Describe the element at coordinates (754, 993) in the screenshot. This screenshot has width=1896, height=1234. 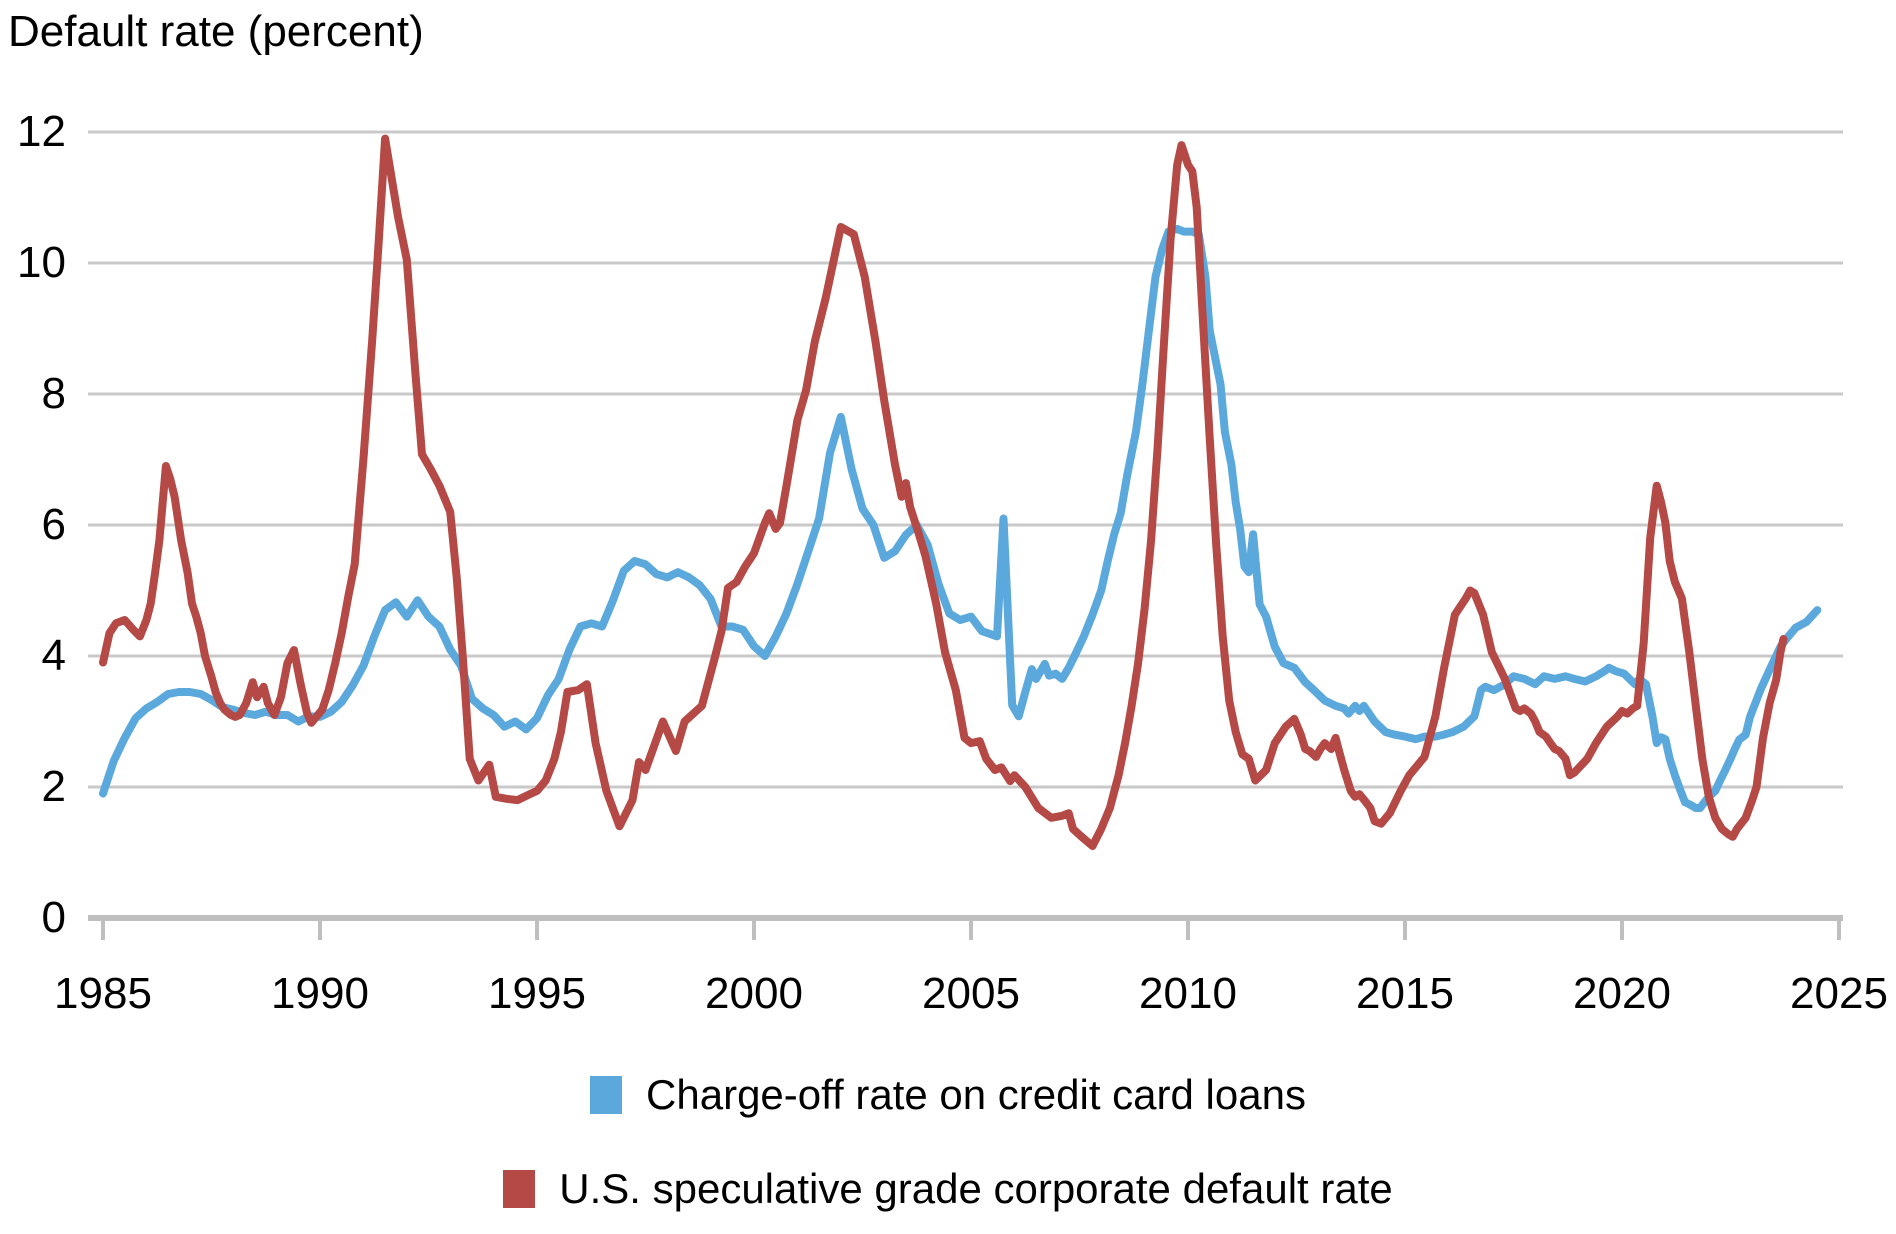
I see `x-tick-label-2000: 2000` at that location.